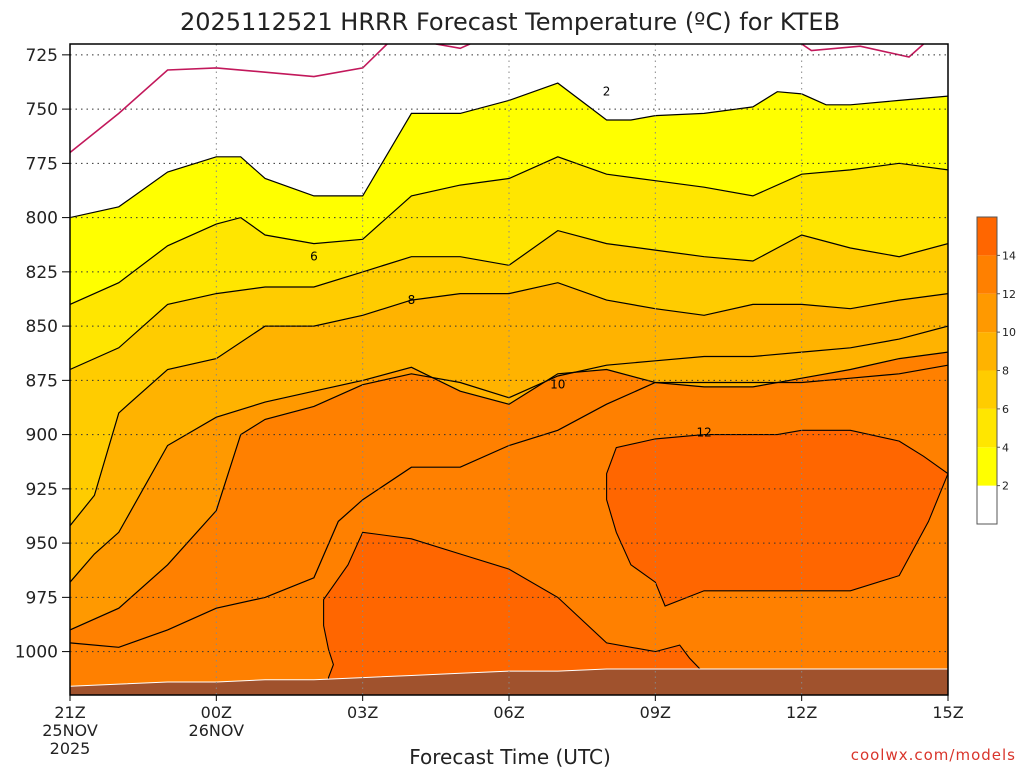  I want to click on colorbar-label-10: 10, so click(1009, 332).